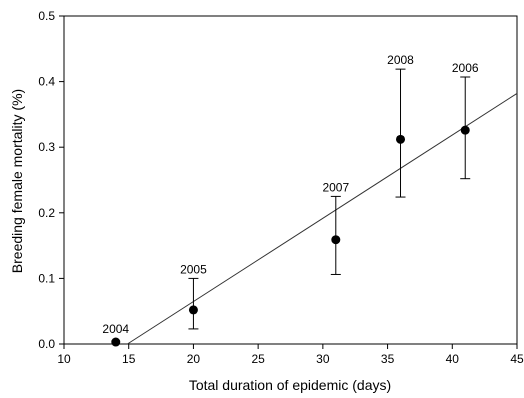 This screenshot has height=398, width=524. Describe the element at coordinates (46, 147) in the screenshot. I see `y-tick-label: 0.3` at that location.